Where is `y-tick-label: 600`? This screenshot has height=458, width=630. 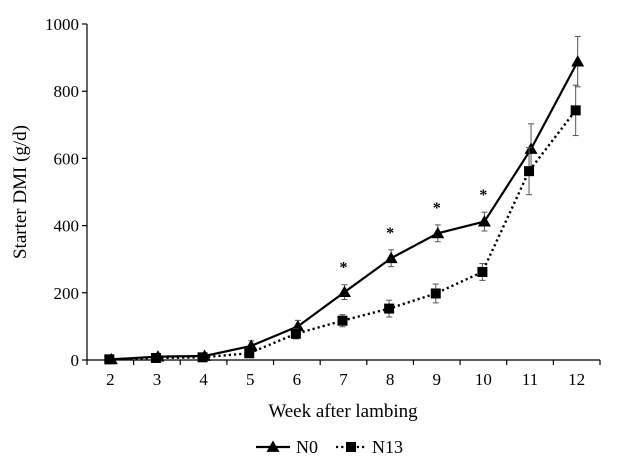
y-tick-label: 600 is located at coordinates (67, 158).